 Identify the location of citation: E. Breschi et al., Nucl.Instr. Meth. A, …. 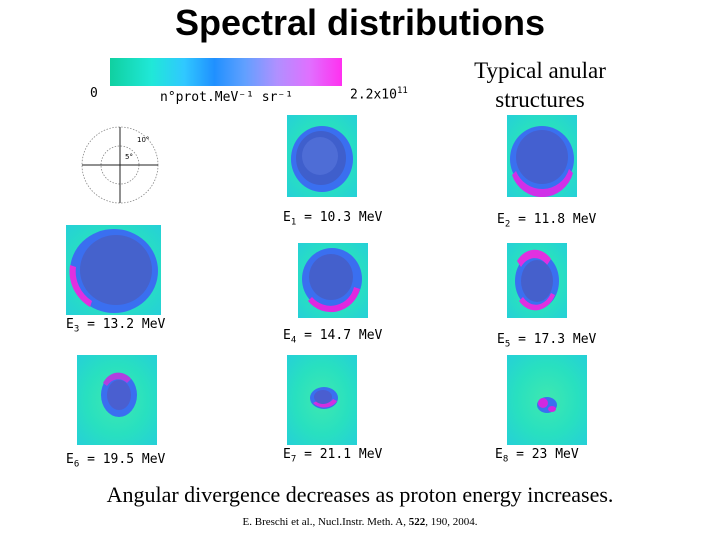
(360, 522).